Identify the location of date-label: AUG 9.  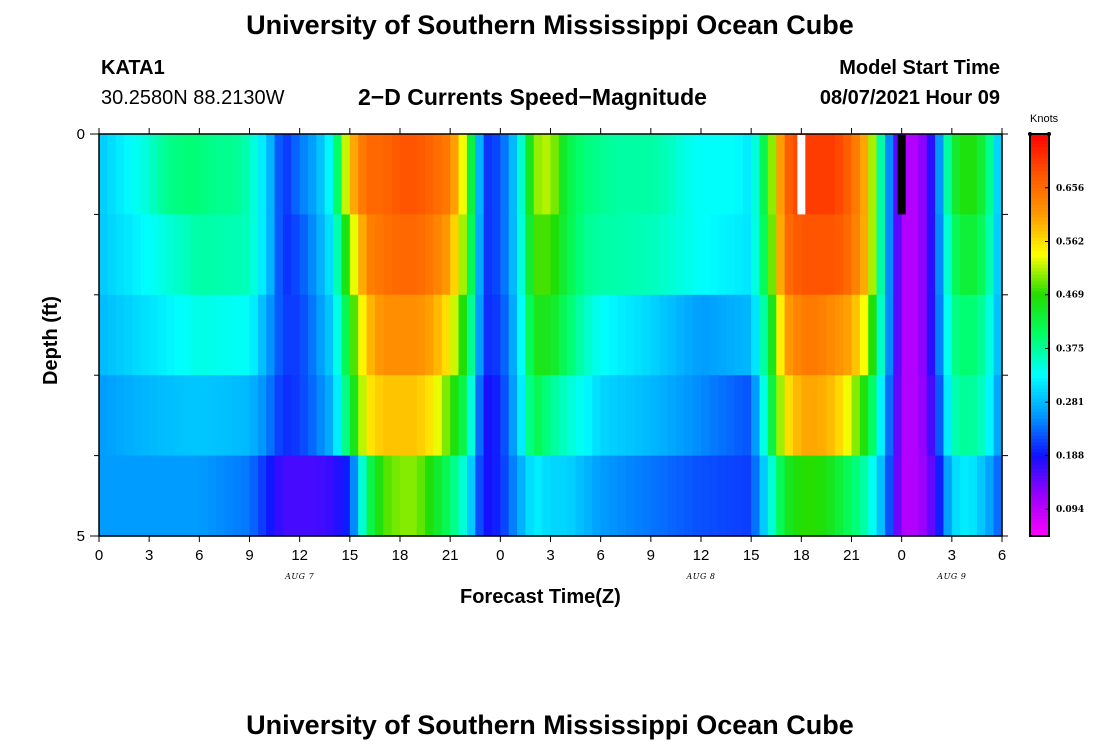
(951, 576).